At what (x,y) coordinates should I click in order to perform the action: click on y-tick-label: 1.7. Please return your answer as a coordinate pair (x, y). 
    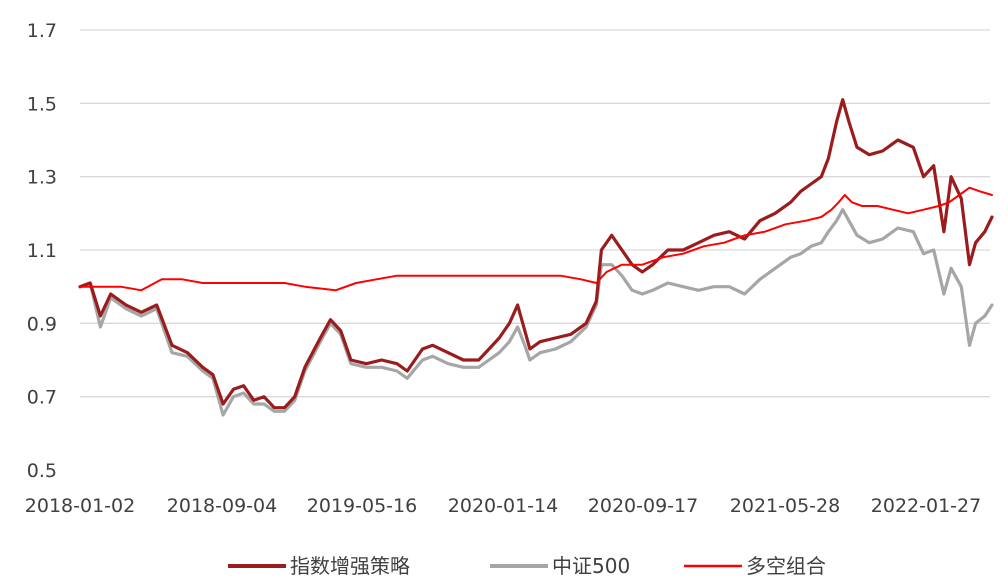
    Looking at the image, I should click on (42, 31).